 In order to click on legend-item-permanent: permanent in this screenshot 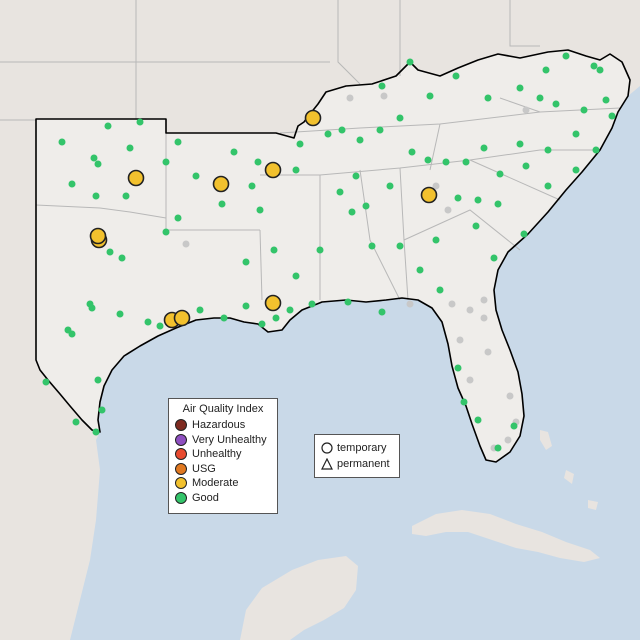, I will do `click(357, 464)`.